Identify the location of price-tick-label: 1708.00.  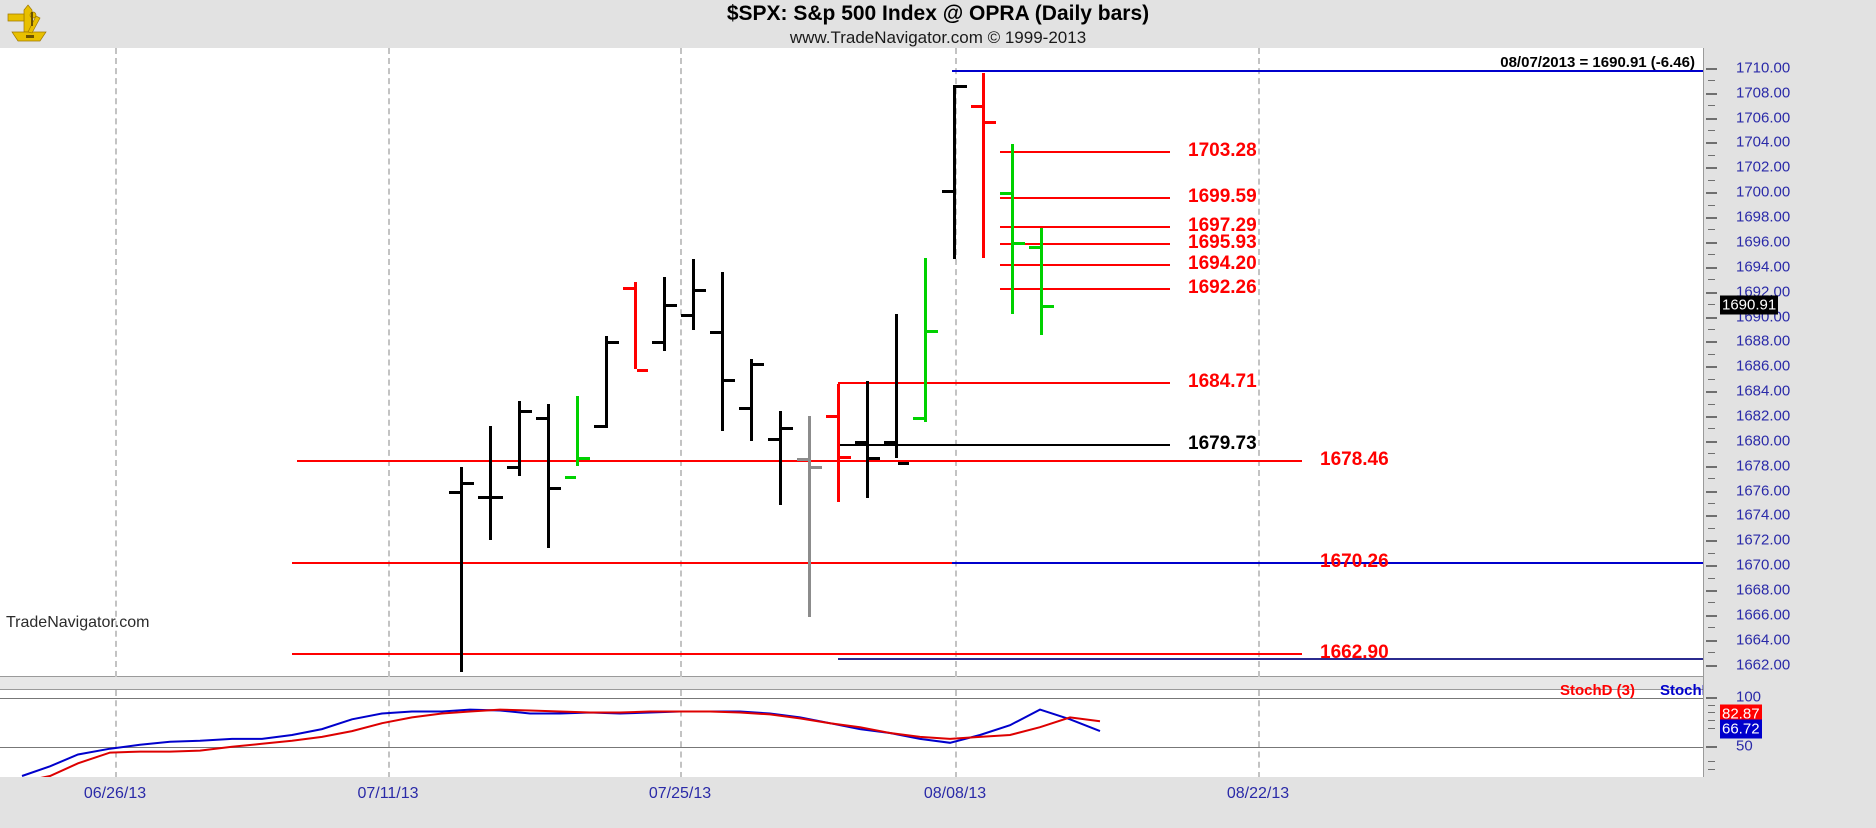
(1763, 93).